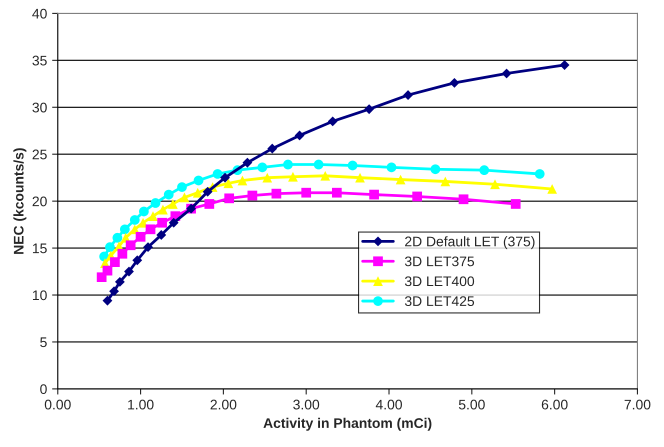 The image size is (664, 447). What do you see at coordinates (439, 281) in the screenshot?
I see `legend-label: 3D LET400` at bounding box center [439, 281].